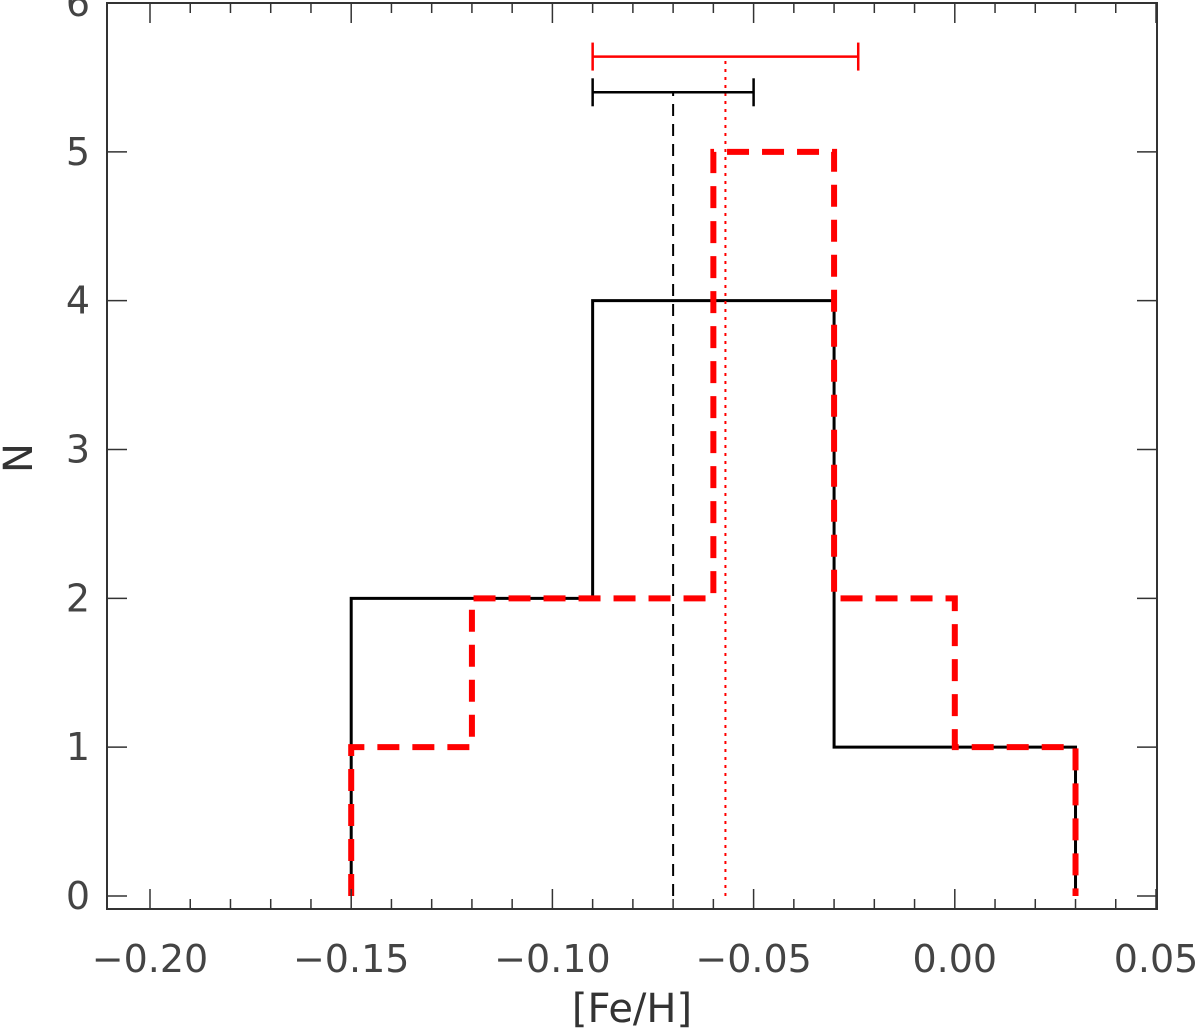 The width and height of the screenshot is (1200, 1036). I want to click on mean-markers-layer, so click(699, 476).